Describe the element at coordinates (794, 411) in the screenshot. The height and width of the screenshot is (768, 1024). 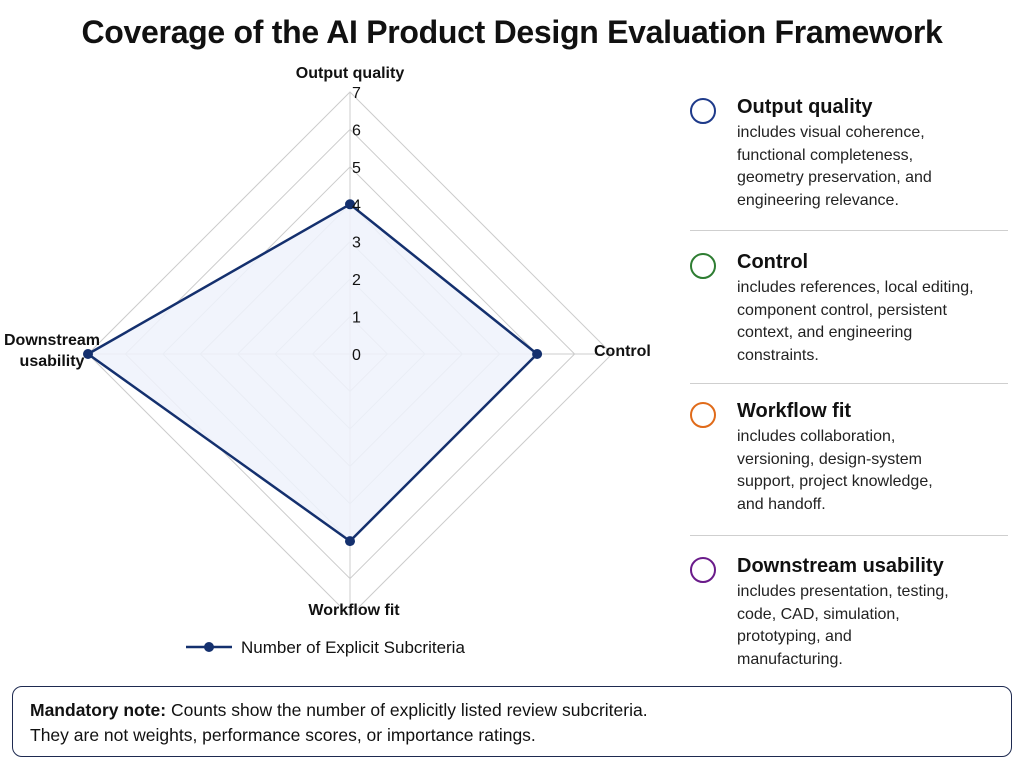
I see `category-title: Workflow fit` at that location.